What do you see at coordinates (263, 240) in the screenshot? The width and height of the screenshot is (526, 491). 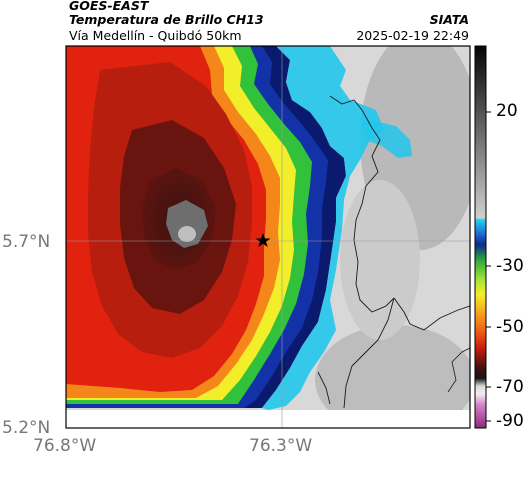 I see `star-marker` at bounding box center [263, 240].